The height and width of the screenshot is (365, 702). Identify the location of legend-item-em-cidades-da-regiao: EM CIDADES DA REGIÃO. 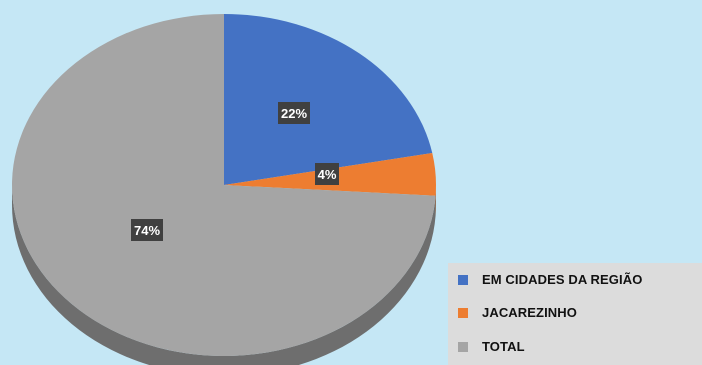
(550, 279).